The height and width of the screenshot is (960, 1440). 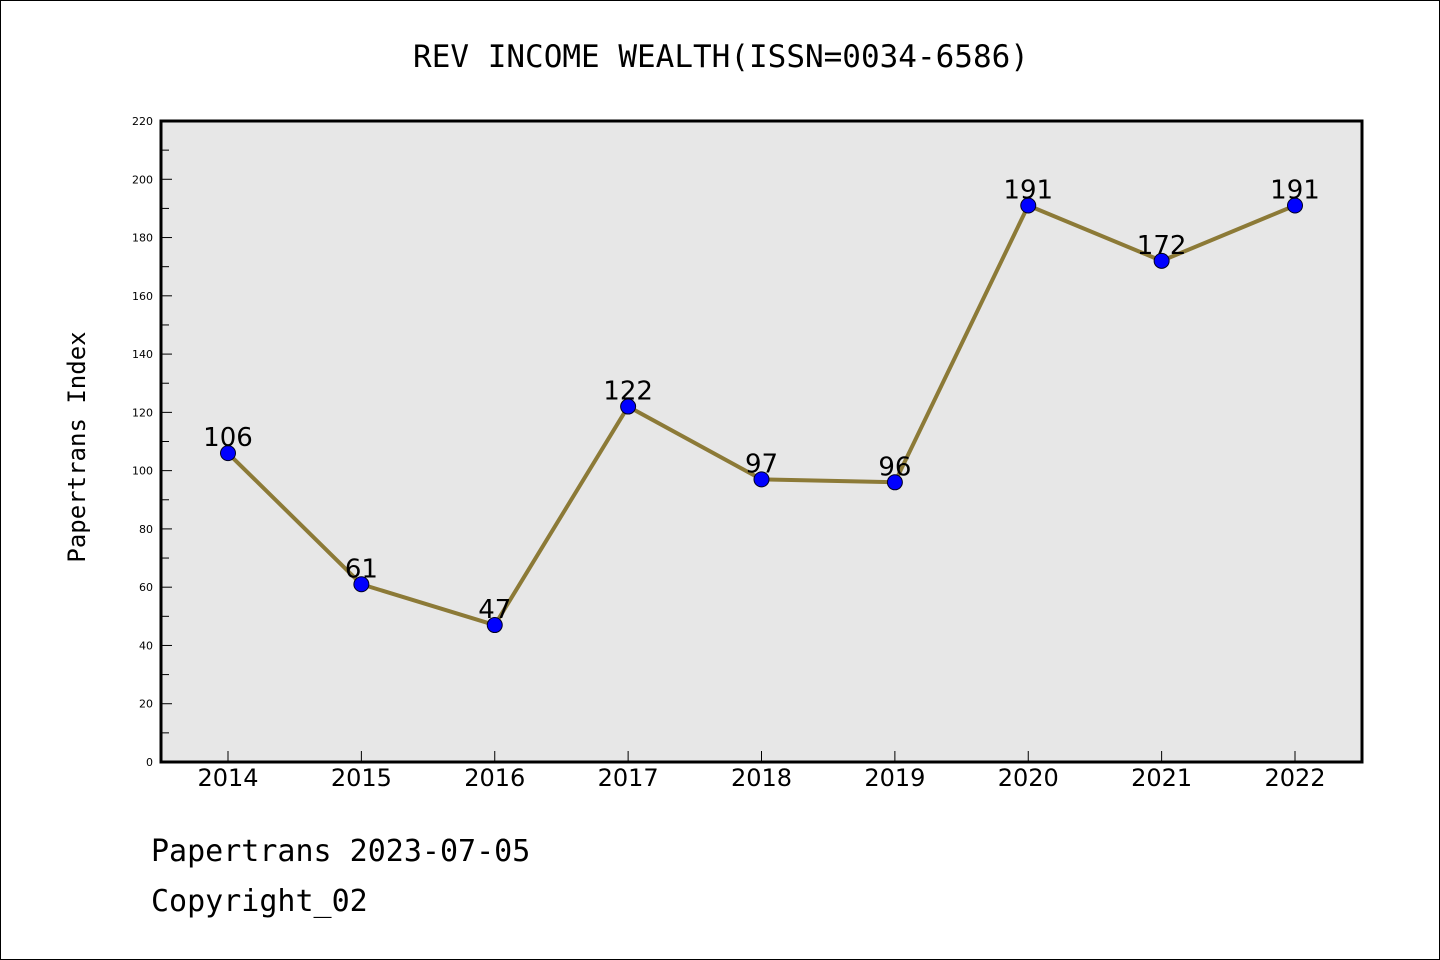 What do you see at coordinates (77, 446) in the screenshot?
I see `y-axis-label: Papertrans Index` at bounding box center [77, 446].